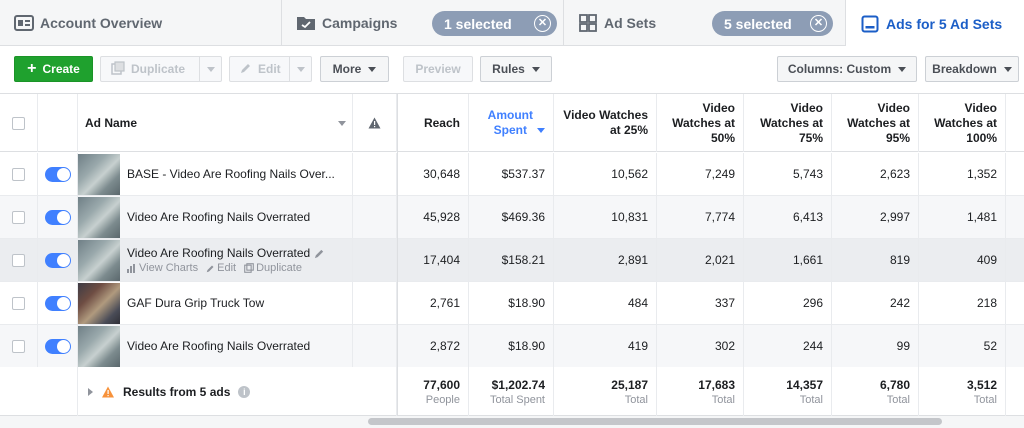 Image resolution: width=1024 pixels, height=428 pixels. Describe the element at coordinates (90, 391) in the screenshot. I see `expand-caret-icon` at that location.